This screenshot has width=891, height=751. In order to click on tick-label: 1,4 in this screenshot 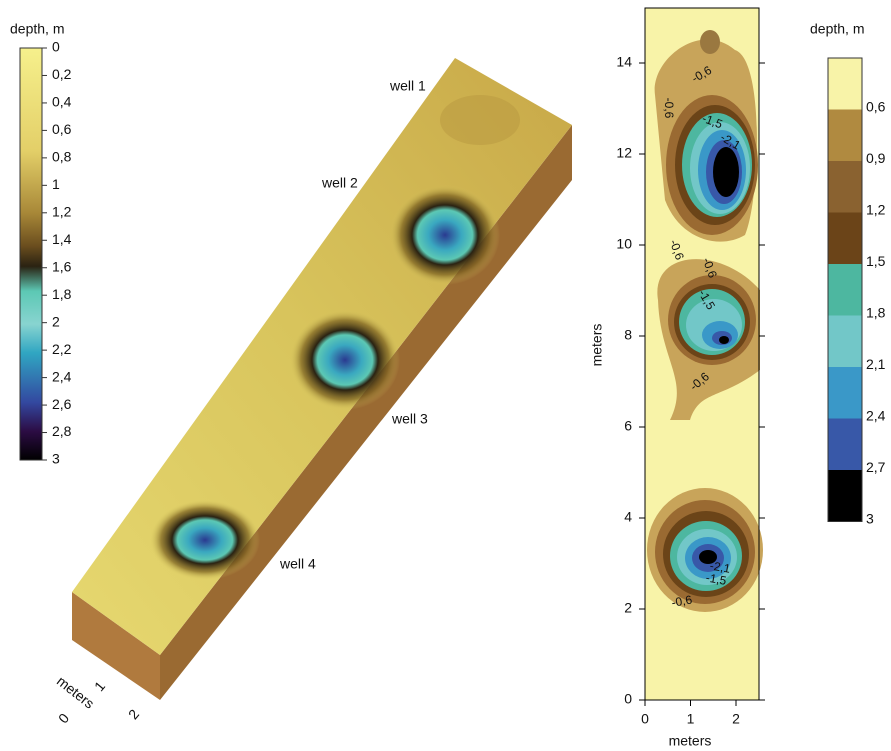, I will do `click(62, 239)`.